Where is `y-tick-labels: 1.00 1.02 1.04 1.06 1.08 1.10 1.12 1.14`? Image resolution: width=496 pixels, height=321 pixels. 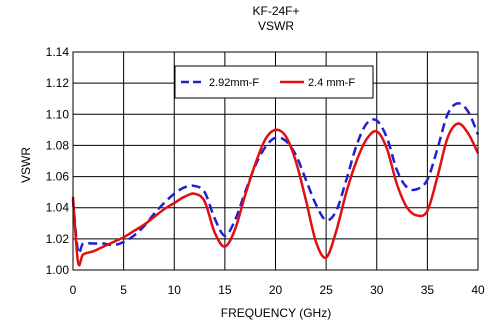
y-tick-labels: 1.00 1.02 1.04 1.06 1.08 1.10 1.12 1.14 is located at coordinates (58, 161).